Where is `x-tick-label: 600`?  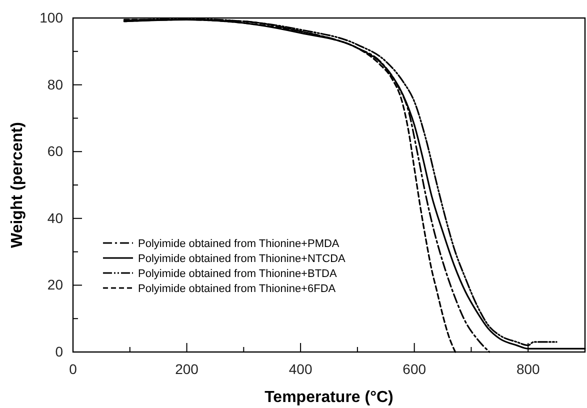
x-tick-label: 600 is located at coordinates (414, 368).